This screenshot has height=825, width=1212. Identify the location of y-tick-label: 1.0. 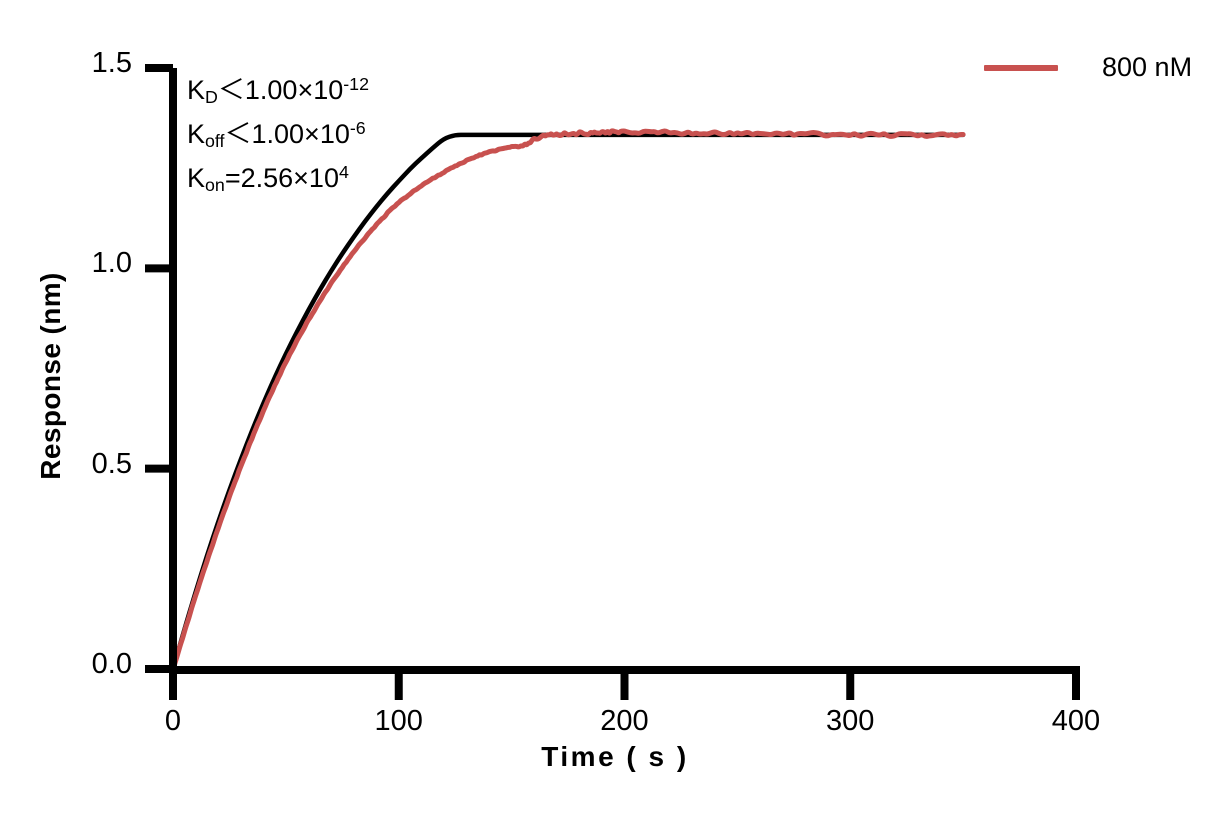
(111, 263).